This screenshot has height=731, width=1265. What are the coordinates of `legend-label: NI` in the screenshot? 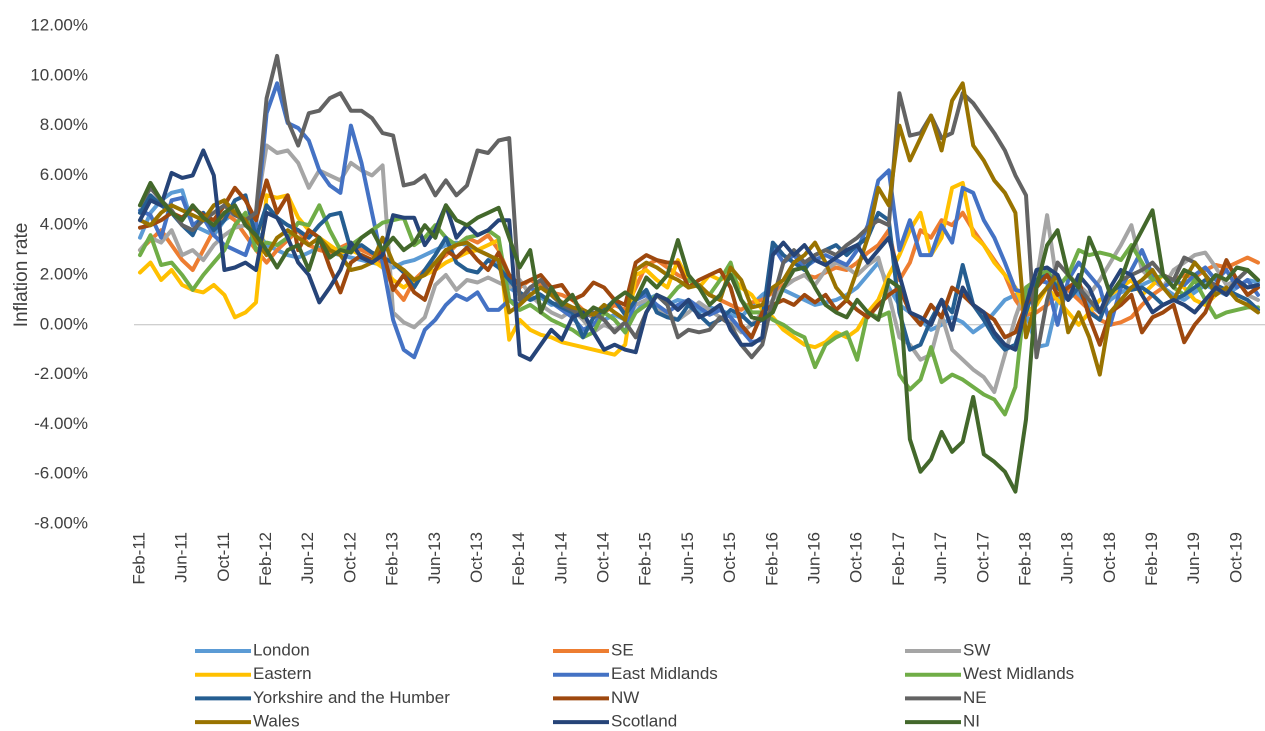 It's located at (971, 721).